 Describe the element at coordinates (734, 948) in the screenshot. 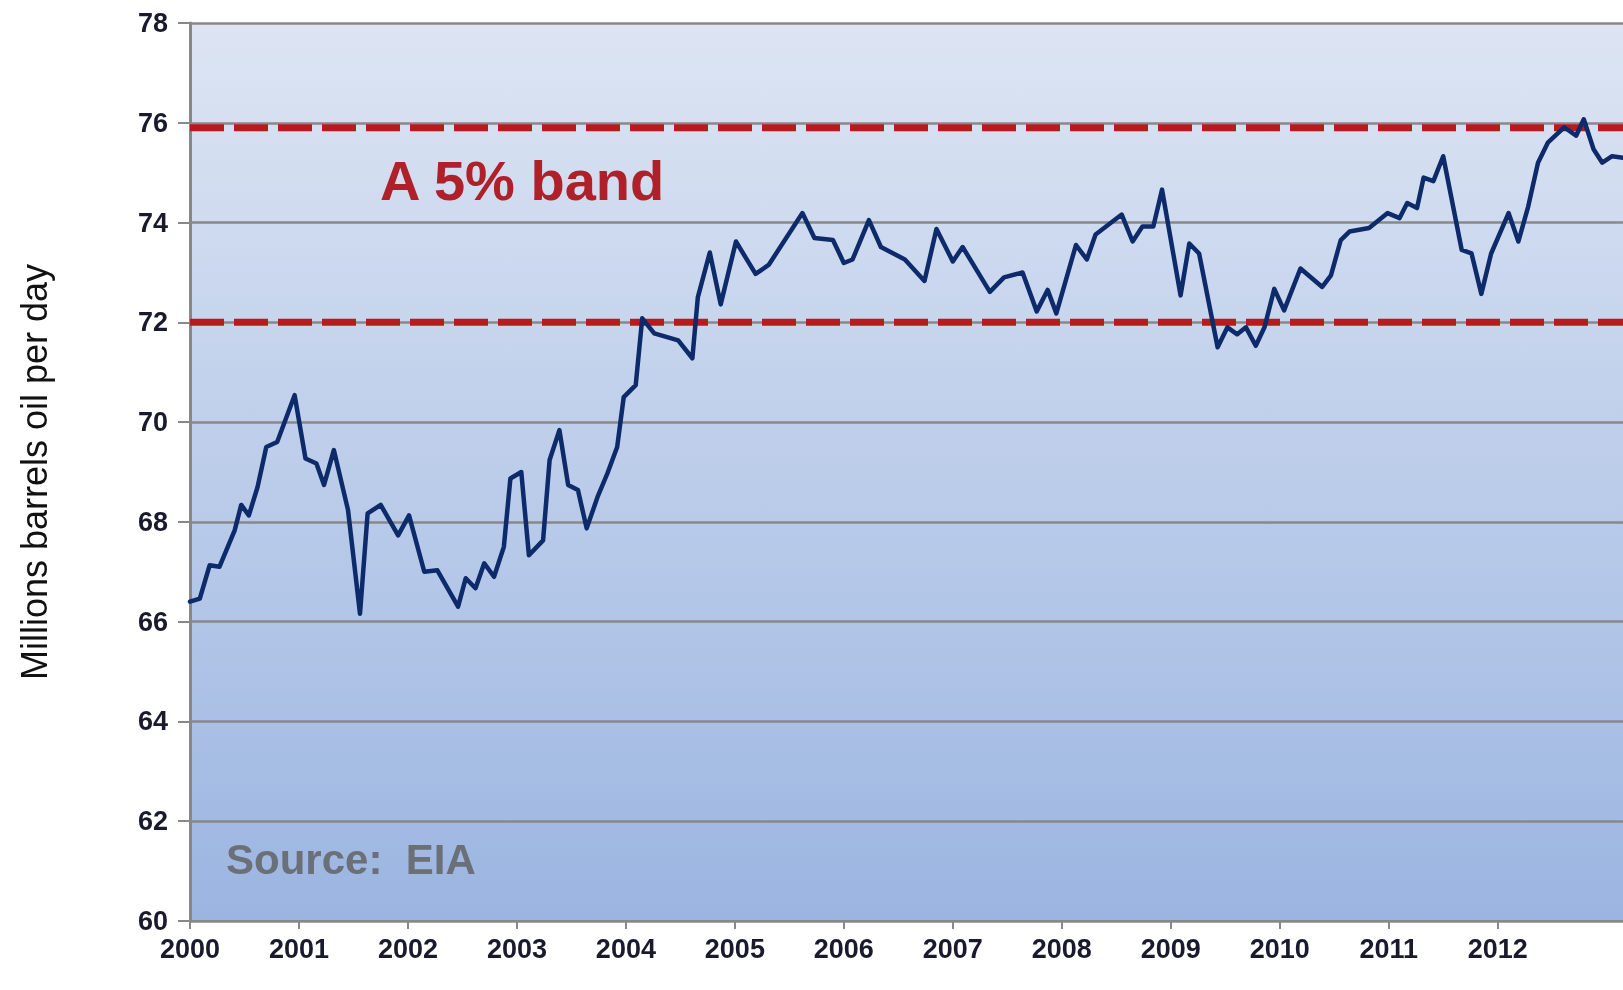

I see `x-tick-label: 2005` at that location.